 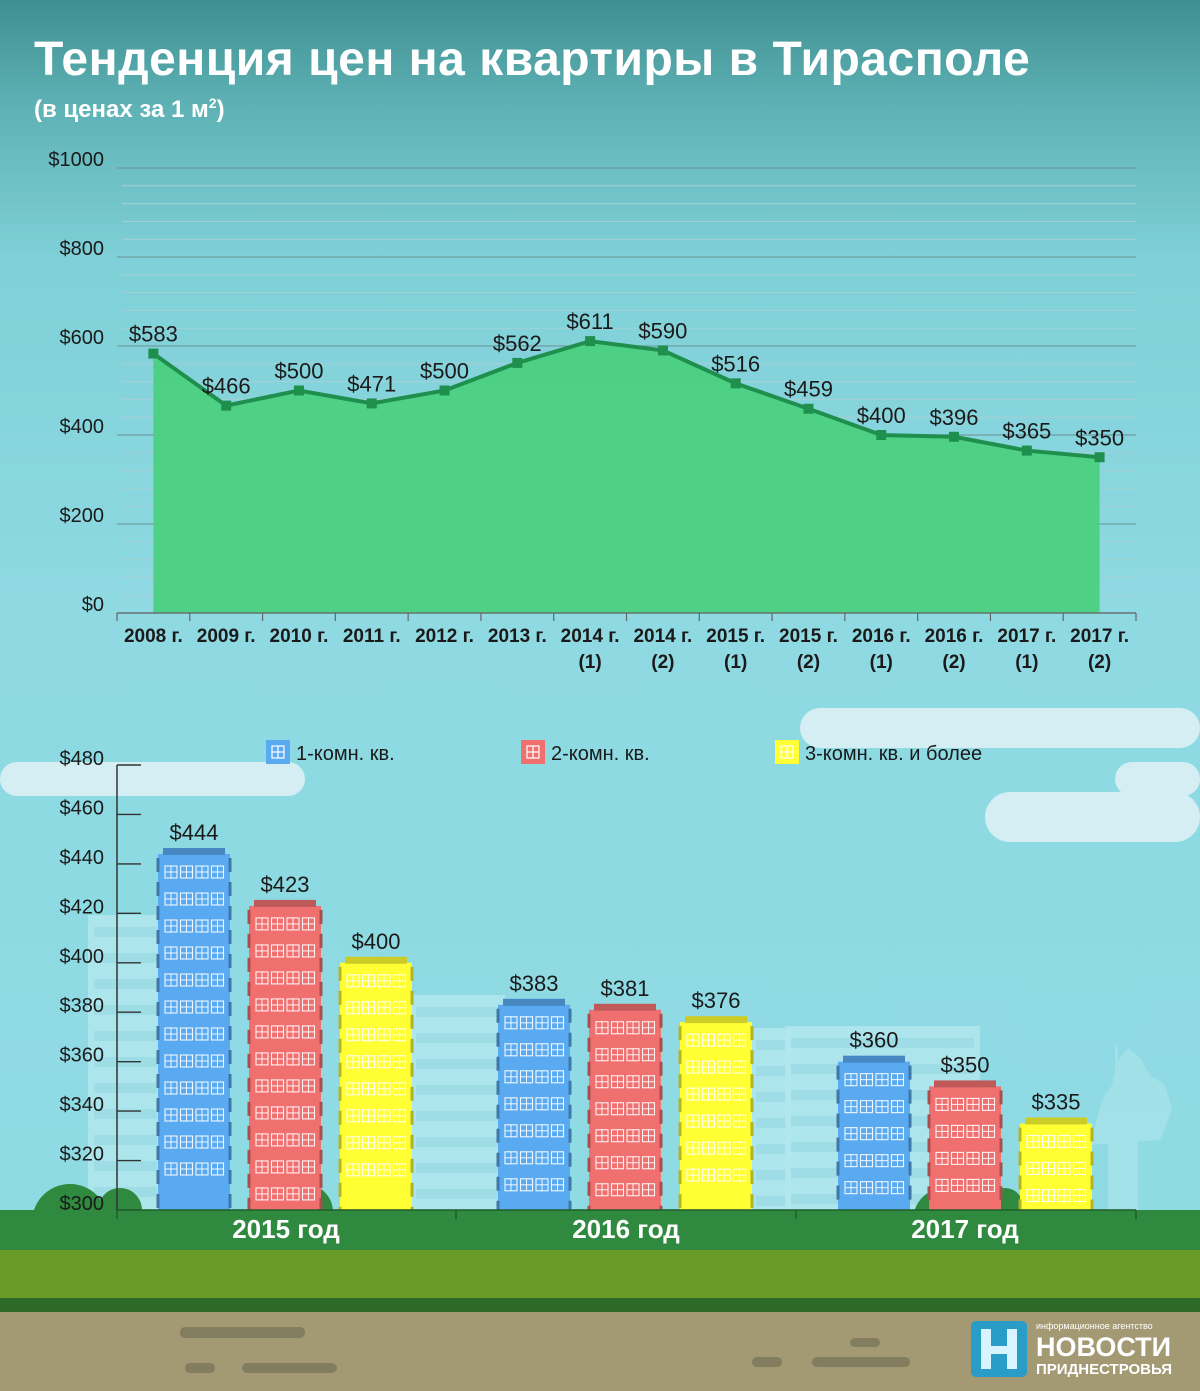 I want to click on data-label: $350, so click(x=965, y=1064).